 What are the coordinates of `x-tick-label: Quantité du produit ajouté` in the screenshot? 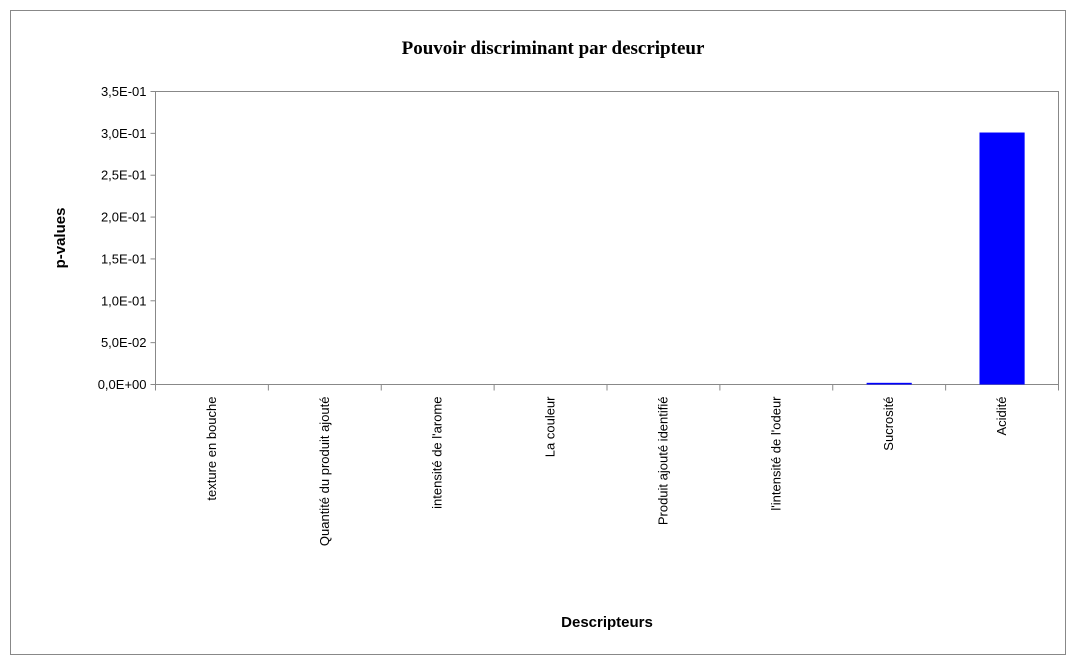 It's located at (324, 472).